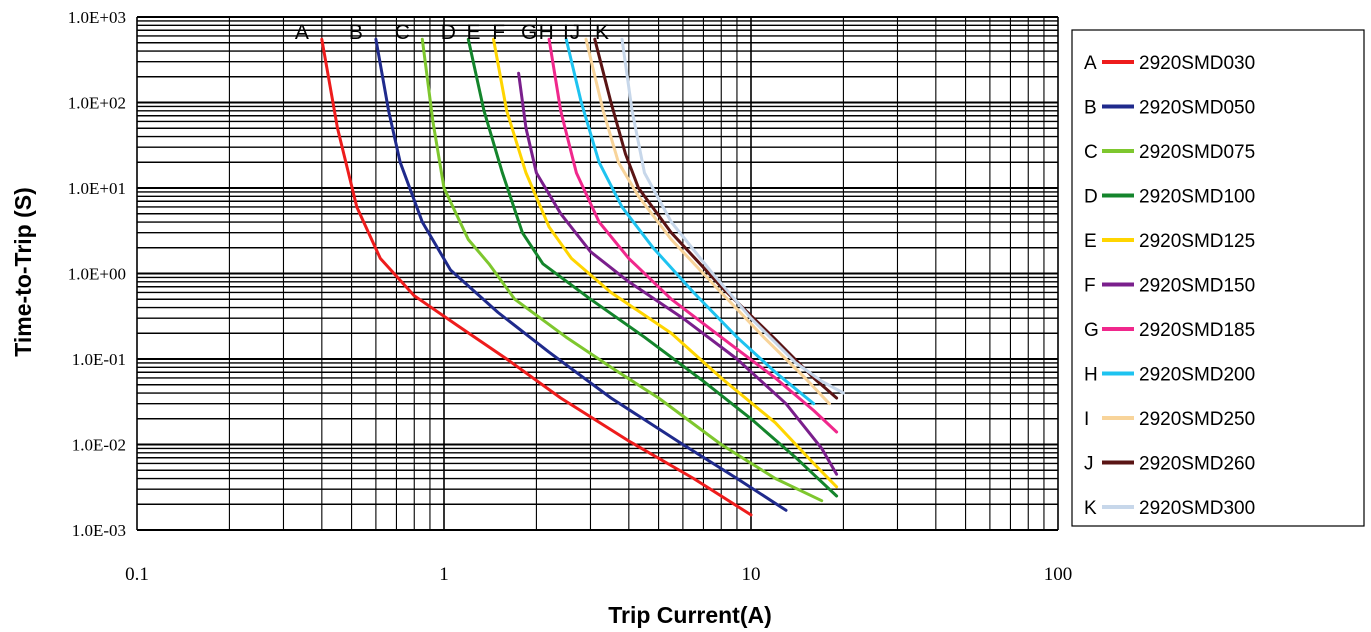  Describe the element at coordinates (732, 216) in the screenshot. I see `series-line-k` at that location.